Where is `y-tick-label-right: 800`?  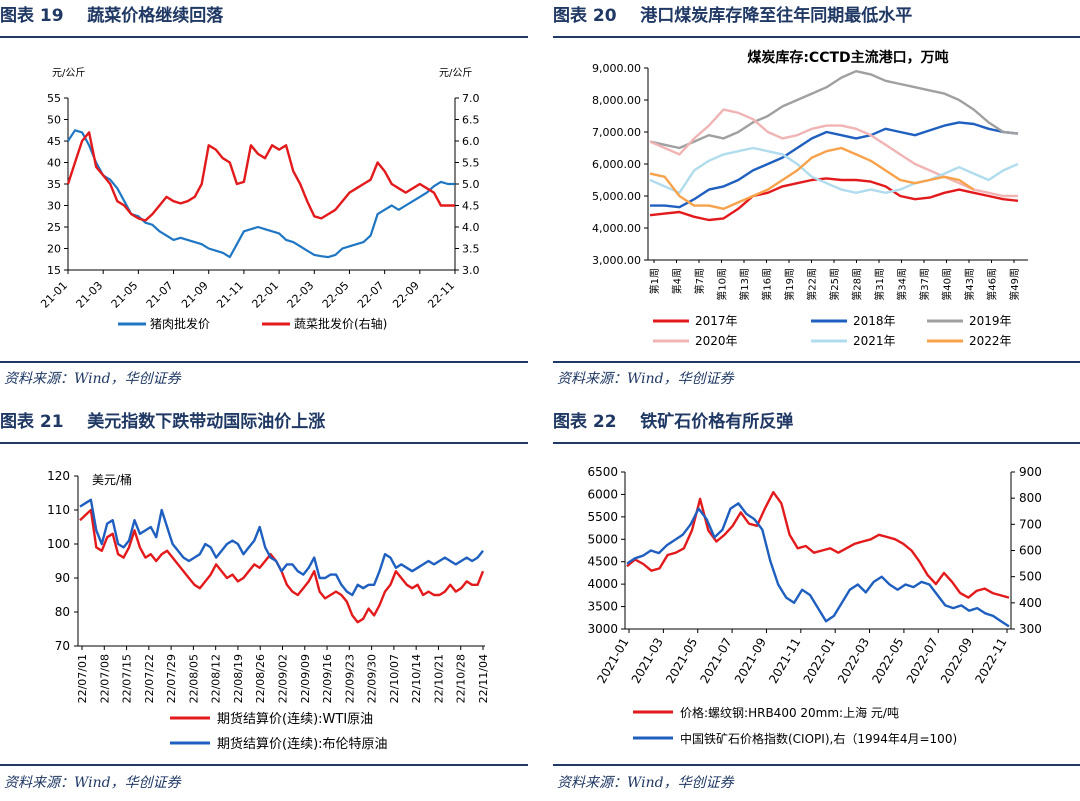 y-tick-label-right: 800 is located at coordinates (1030, 498).